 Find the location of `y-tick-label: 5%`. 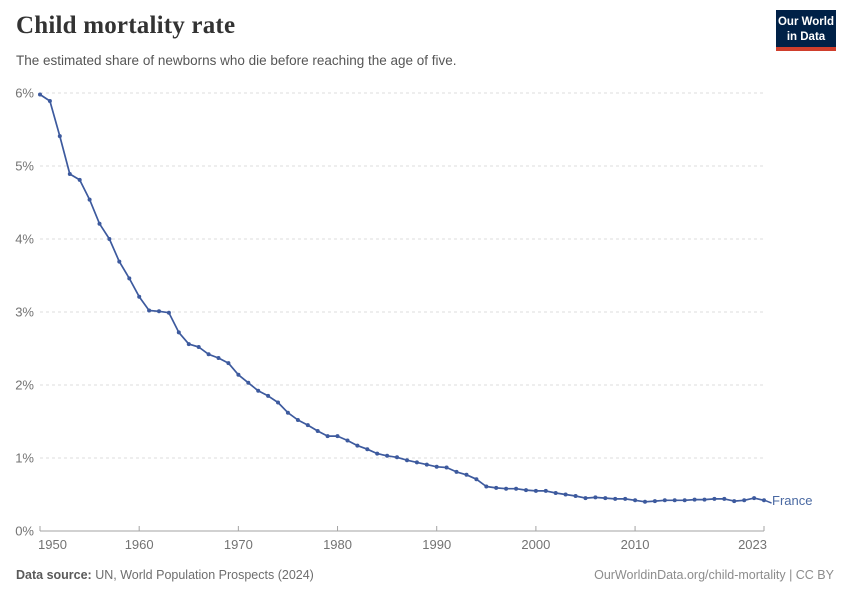

y-tick-label: 5% is located at coordinates (24, 166).